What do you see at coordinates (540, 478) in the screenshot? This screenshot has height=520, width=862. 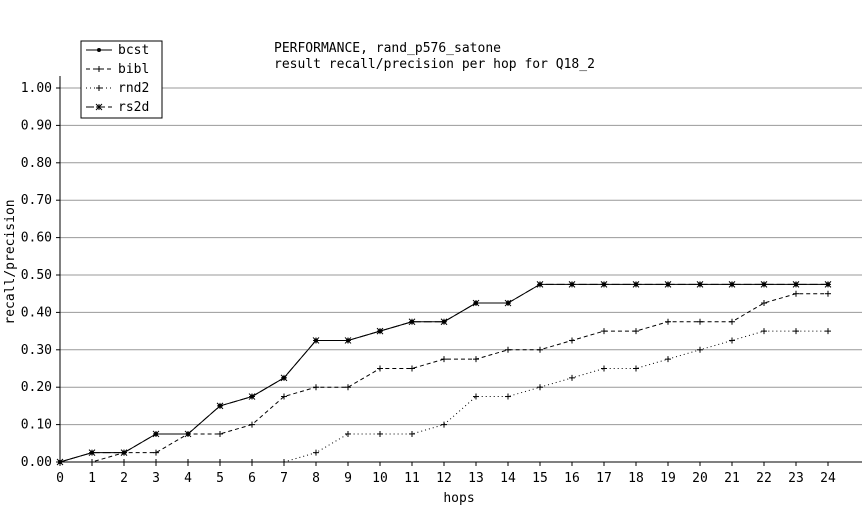 I see `x-tick-label: 15` at bounding box center [540, 478].